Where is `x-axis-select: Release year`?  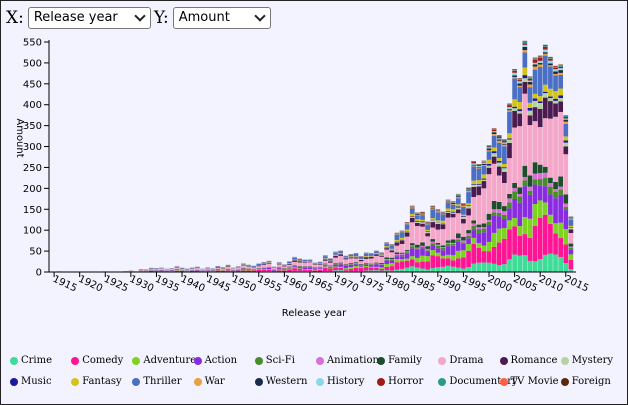
x-axis-select: Release year is located at coordinates (89, 18).